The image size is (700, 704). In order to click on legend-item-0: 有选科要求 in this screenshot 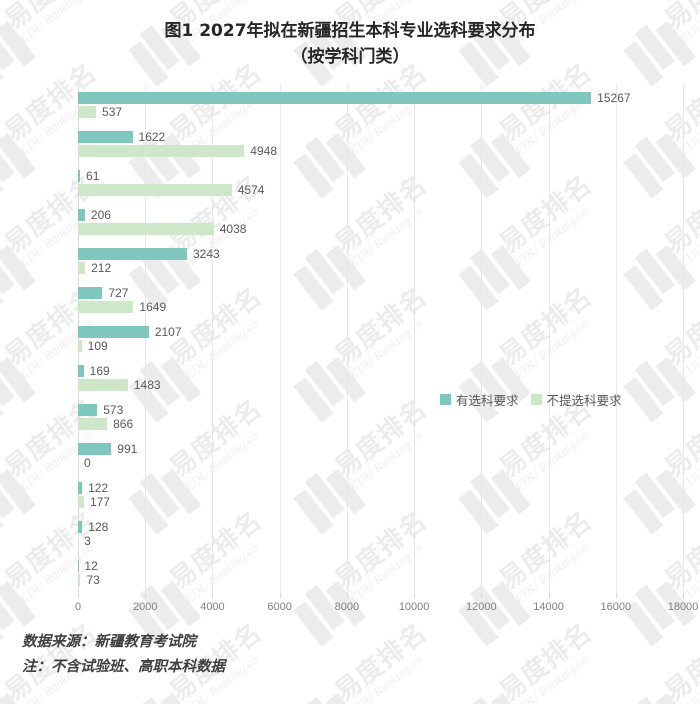, I will do `click(479, 399)`.